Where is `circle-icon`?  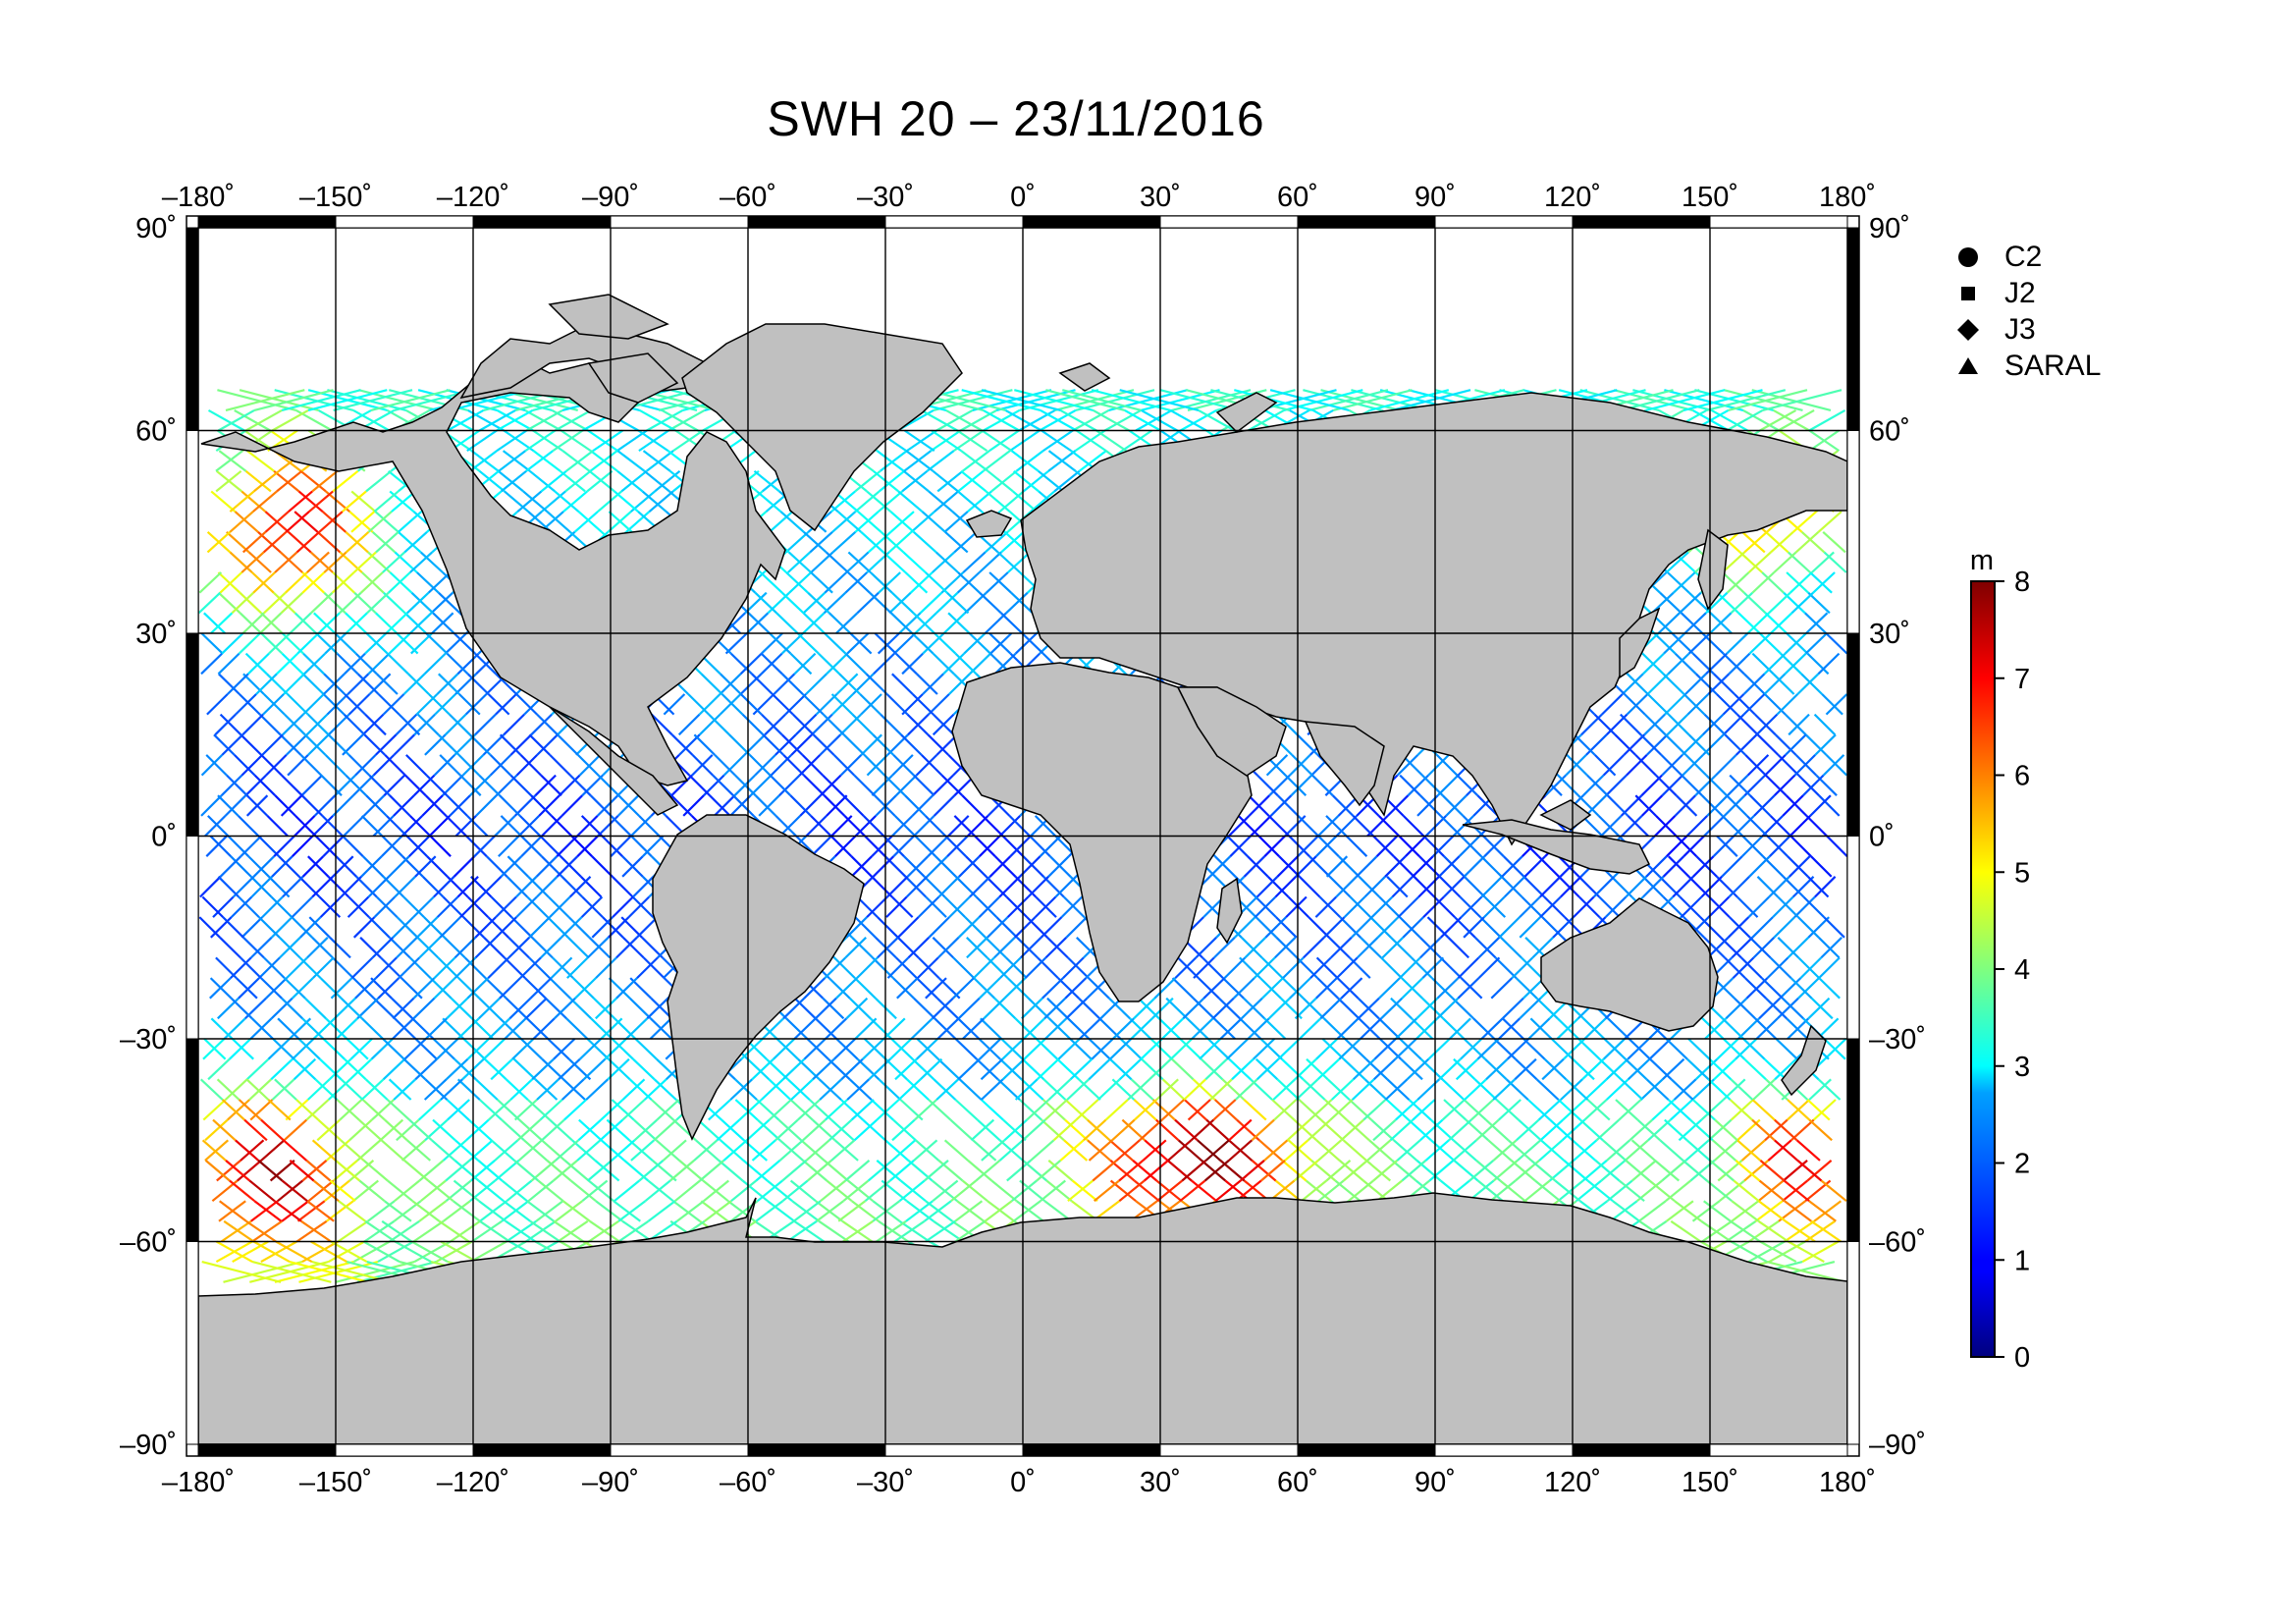
circle-icon is located at coordinates (1968, 256).